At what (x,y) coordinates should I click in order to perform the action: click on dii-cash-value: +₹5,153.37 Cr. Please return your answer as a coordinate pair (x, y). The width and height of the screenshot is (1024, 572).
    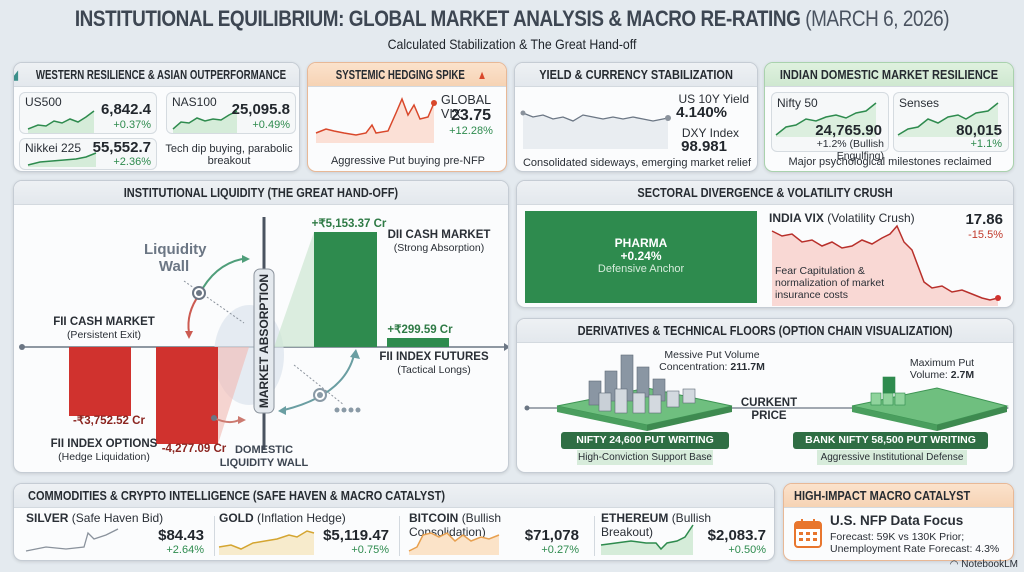
    Looking at the image, I should click on (349, 224).